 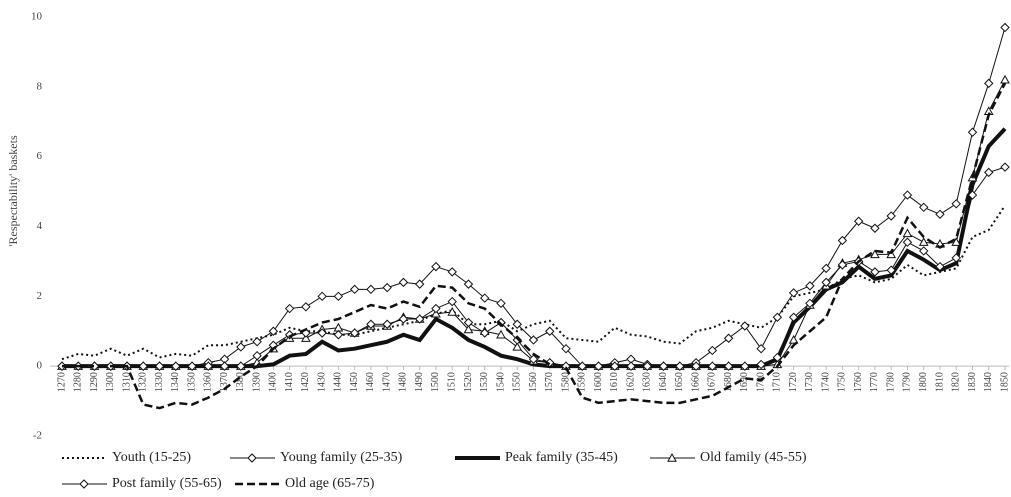 I want to click on x-tick-label: 1590, so click(x=582, y=382).